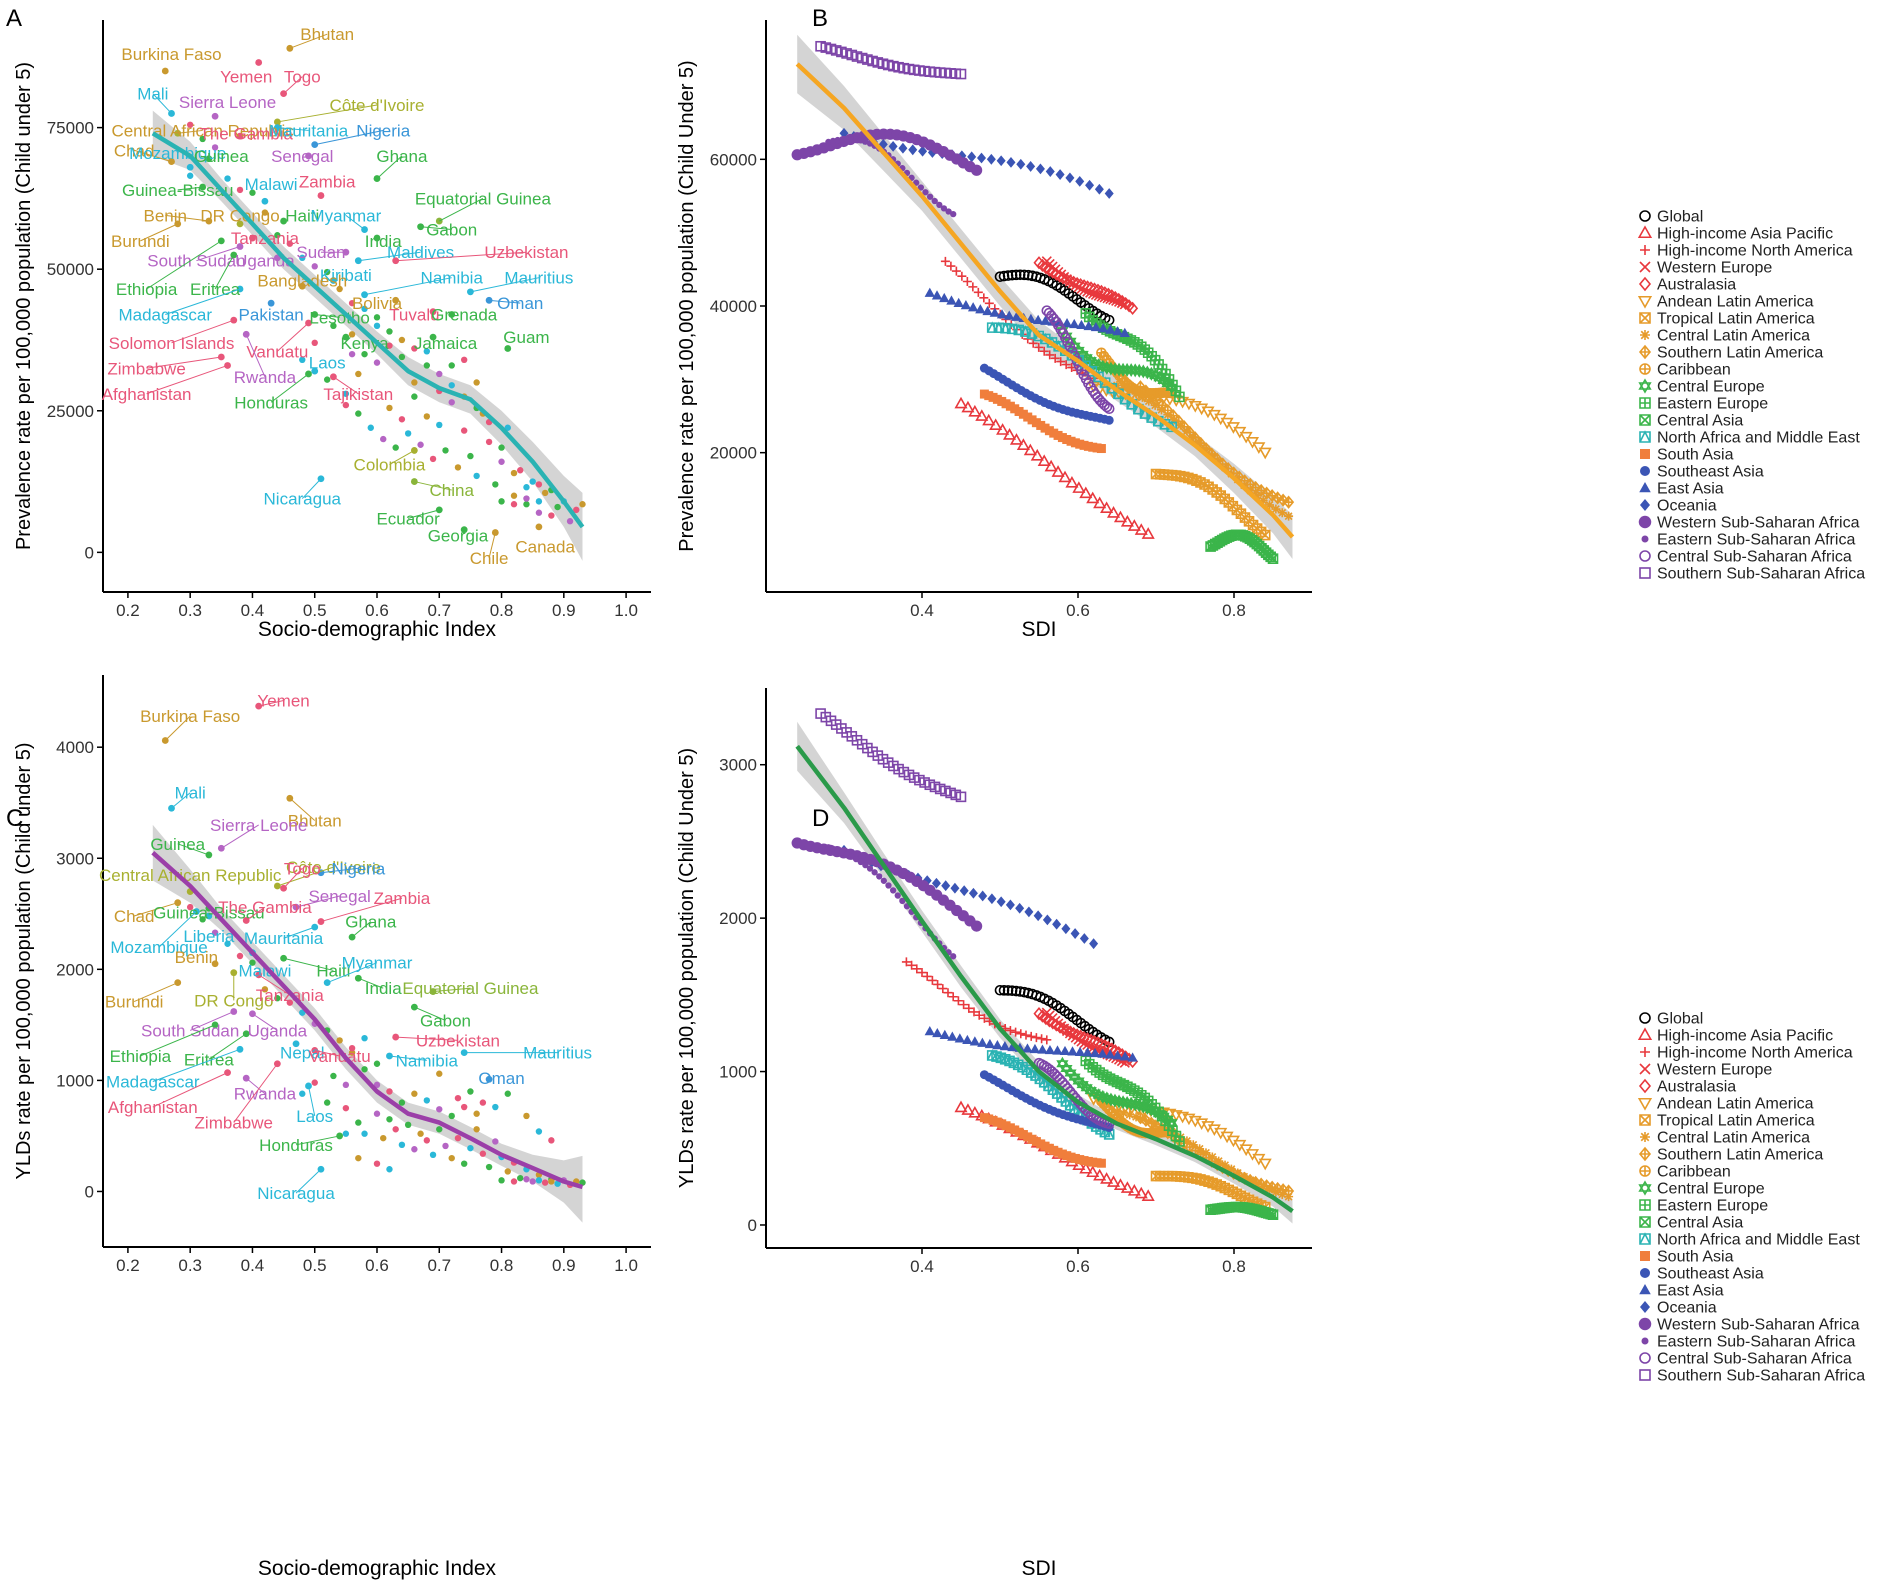 The width and height of the screenshot is (1902, 1587). What do you see at coordinates (134, 150) in the screenshot?
I see `country-label: Chad` at bounding box center [134, 150].